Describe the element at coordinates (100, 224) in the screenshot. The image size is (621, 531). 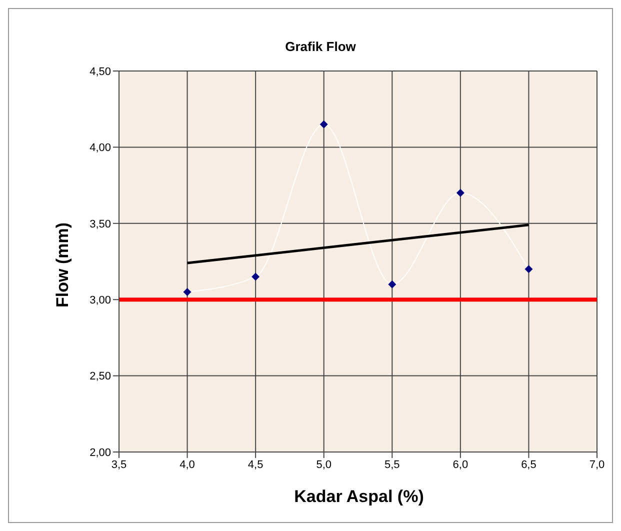
I see `y-tick-label: 3,50` at that location.